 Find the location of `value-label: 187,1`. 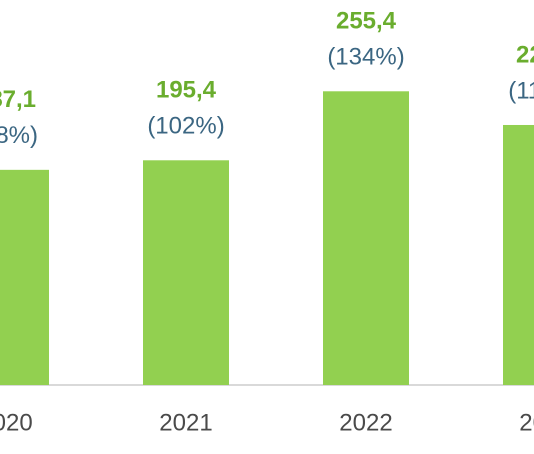

value-label: 187,1 is located at coordinates (18, 99).